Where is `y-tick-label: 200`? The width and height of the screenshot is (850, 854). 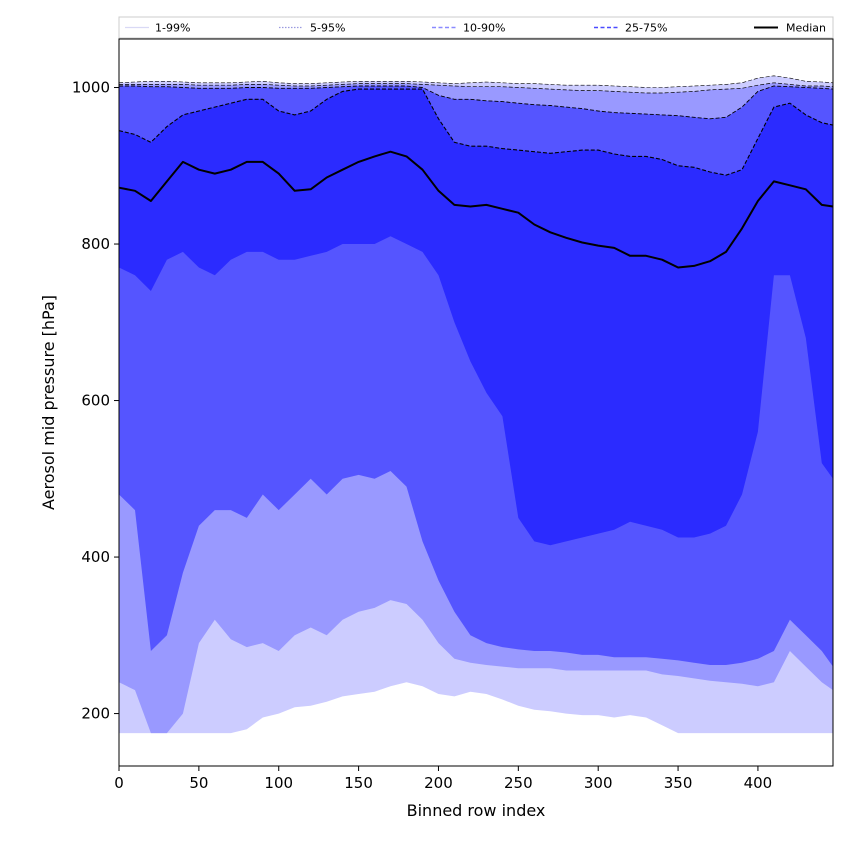
y-tick-label: 200 is located at coordinates (95, 714).